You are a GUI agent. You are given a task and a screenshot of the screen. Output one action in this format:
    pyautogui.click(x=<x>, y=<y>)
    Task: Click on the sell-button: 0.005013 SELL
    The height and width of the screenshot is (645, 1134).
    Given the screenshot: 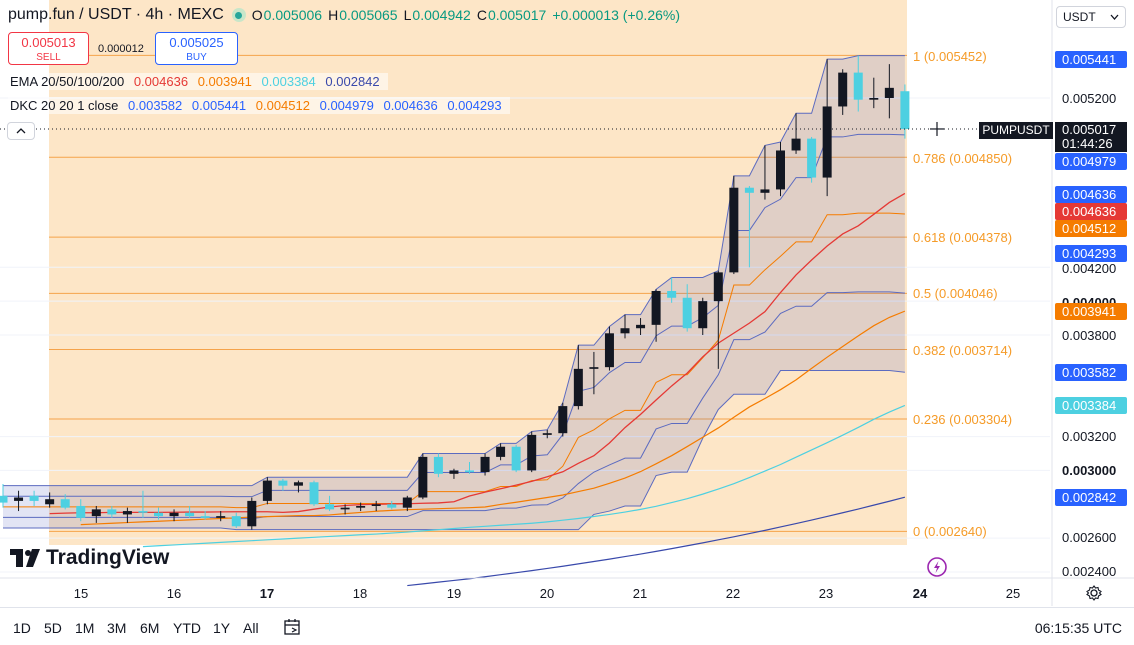 What is the action you would take?
    pyautogui.click(x=48, y=48)
    